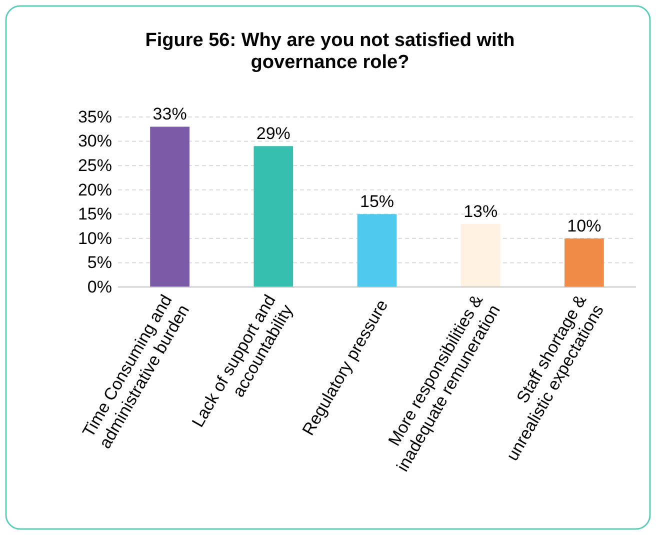 The width and height of the screenshot is (656, 535). What do you see at coordinates (169, 114) in the screenshot?
I see `data-label: 33%` at bounding box center [169, 114].